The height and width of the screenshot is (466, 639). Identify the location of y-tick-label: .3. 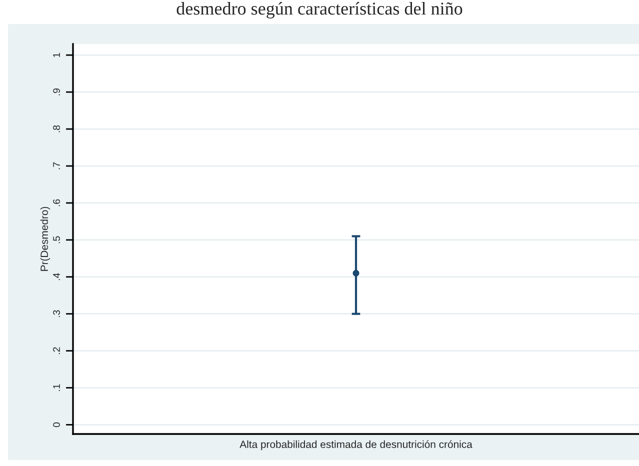
(56, 314).